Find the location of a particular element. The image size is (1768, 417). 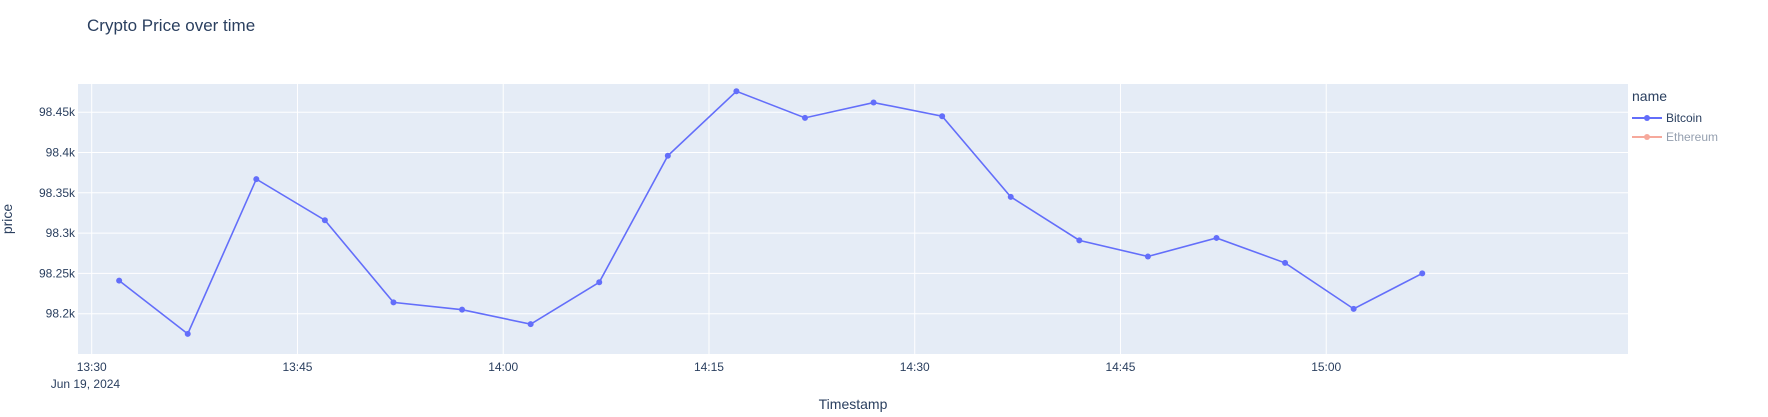

x-tick-label: 14:00 is located at coordinates (503, 367).